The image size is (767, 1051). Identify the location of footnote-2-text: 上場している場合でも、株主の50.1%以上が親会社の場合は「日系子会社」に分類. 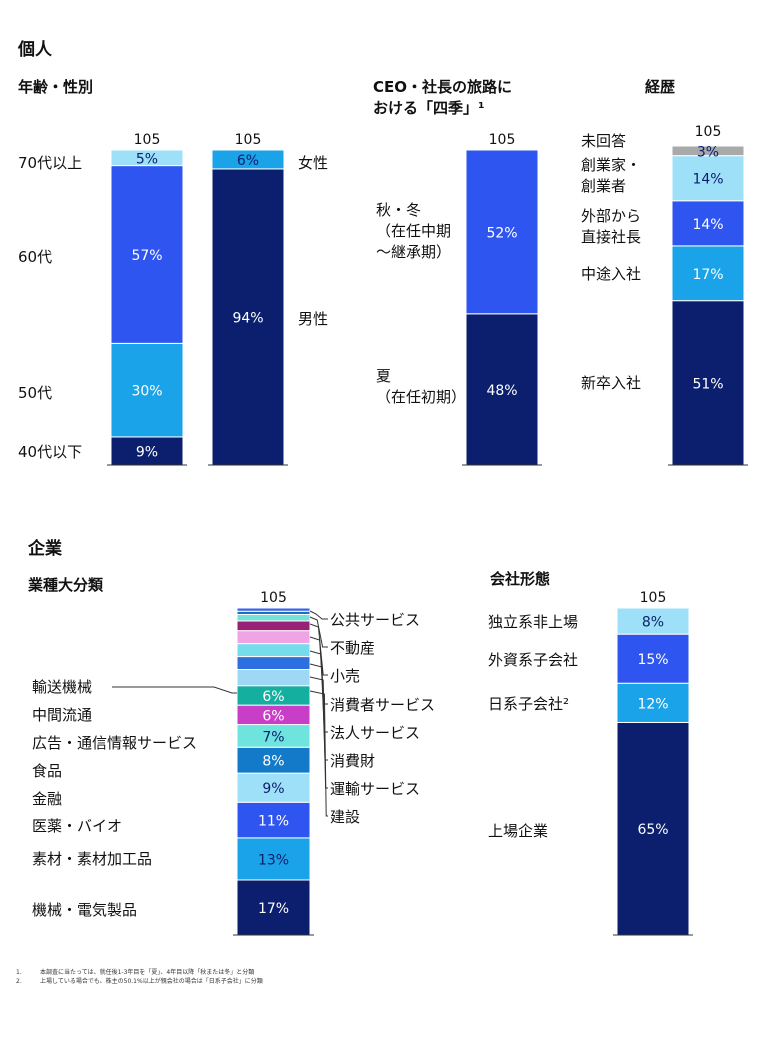
(151, 981).